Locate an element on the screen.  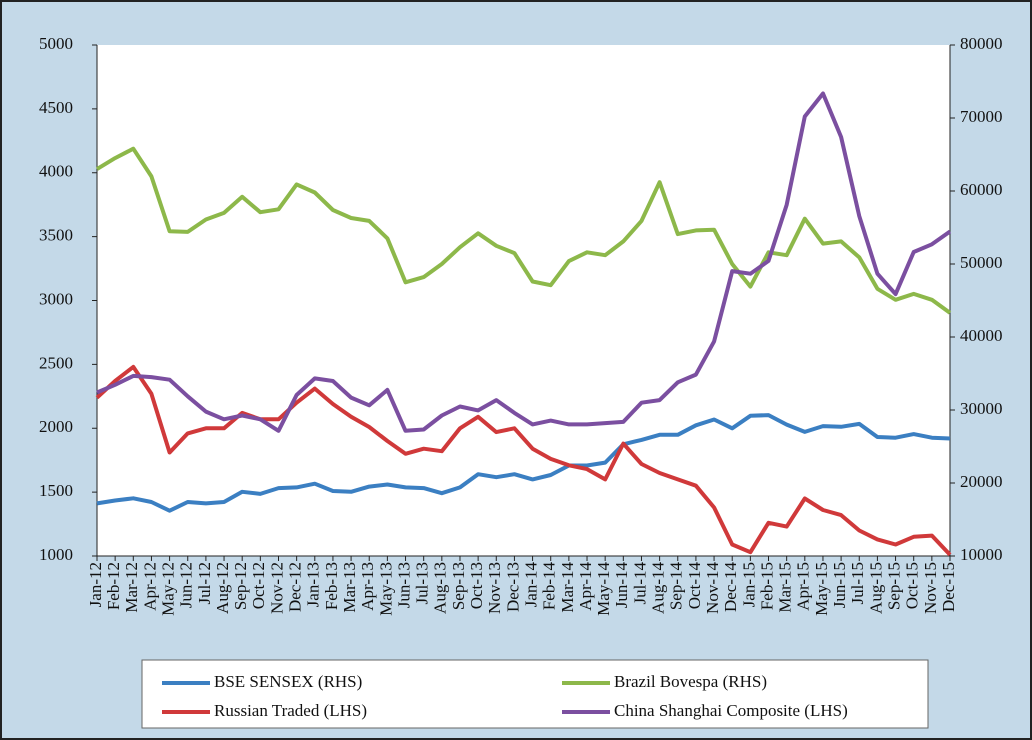
x-tick-label: Mar-15 is located at coordinates (785, 587).